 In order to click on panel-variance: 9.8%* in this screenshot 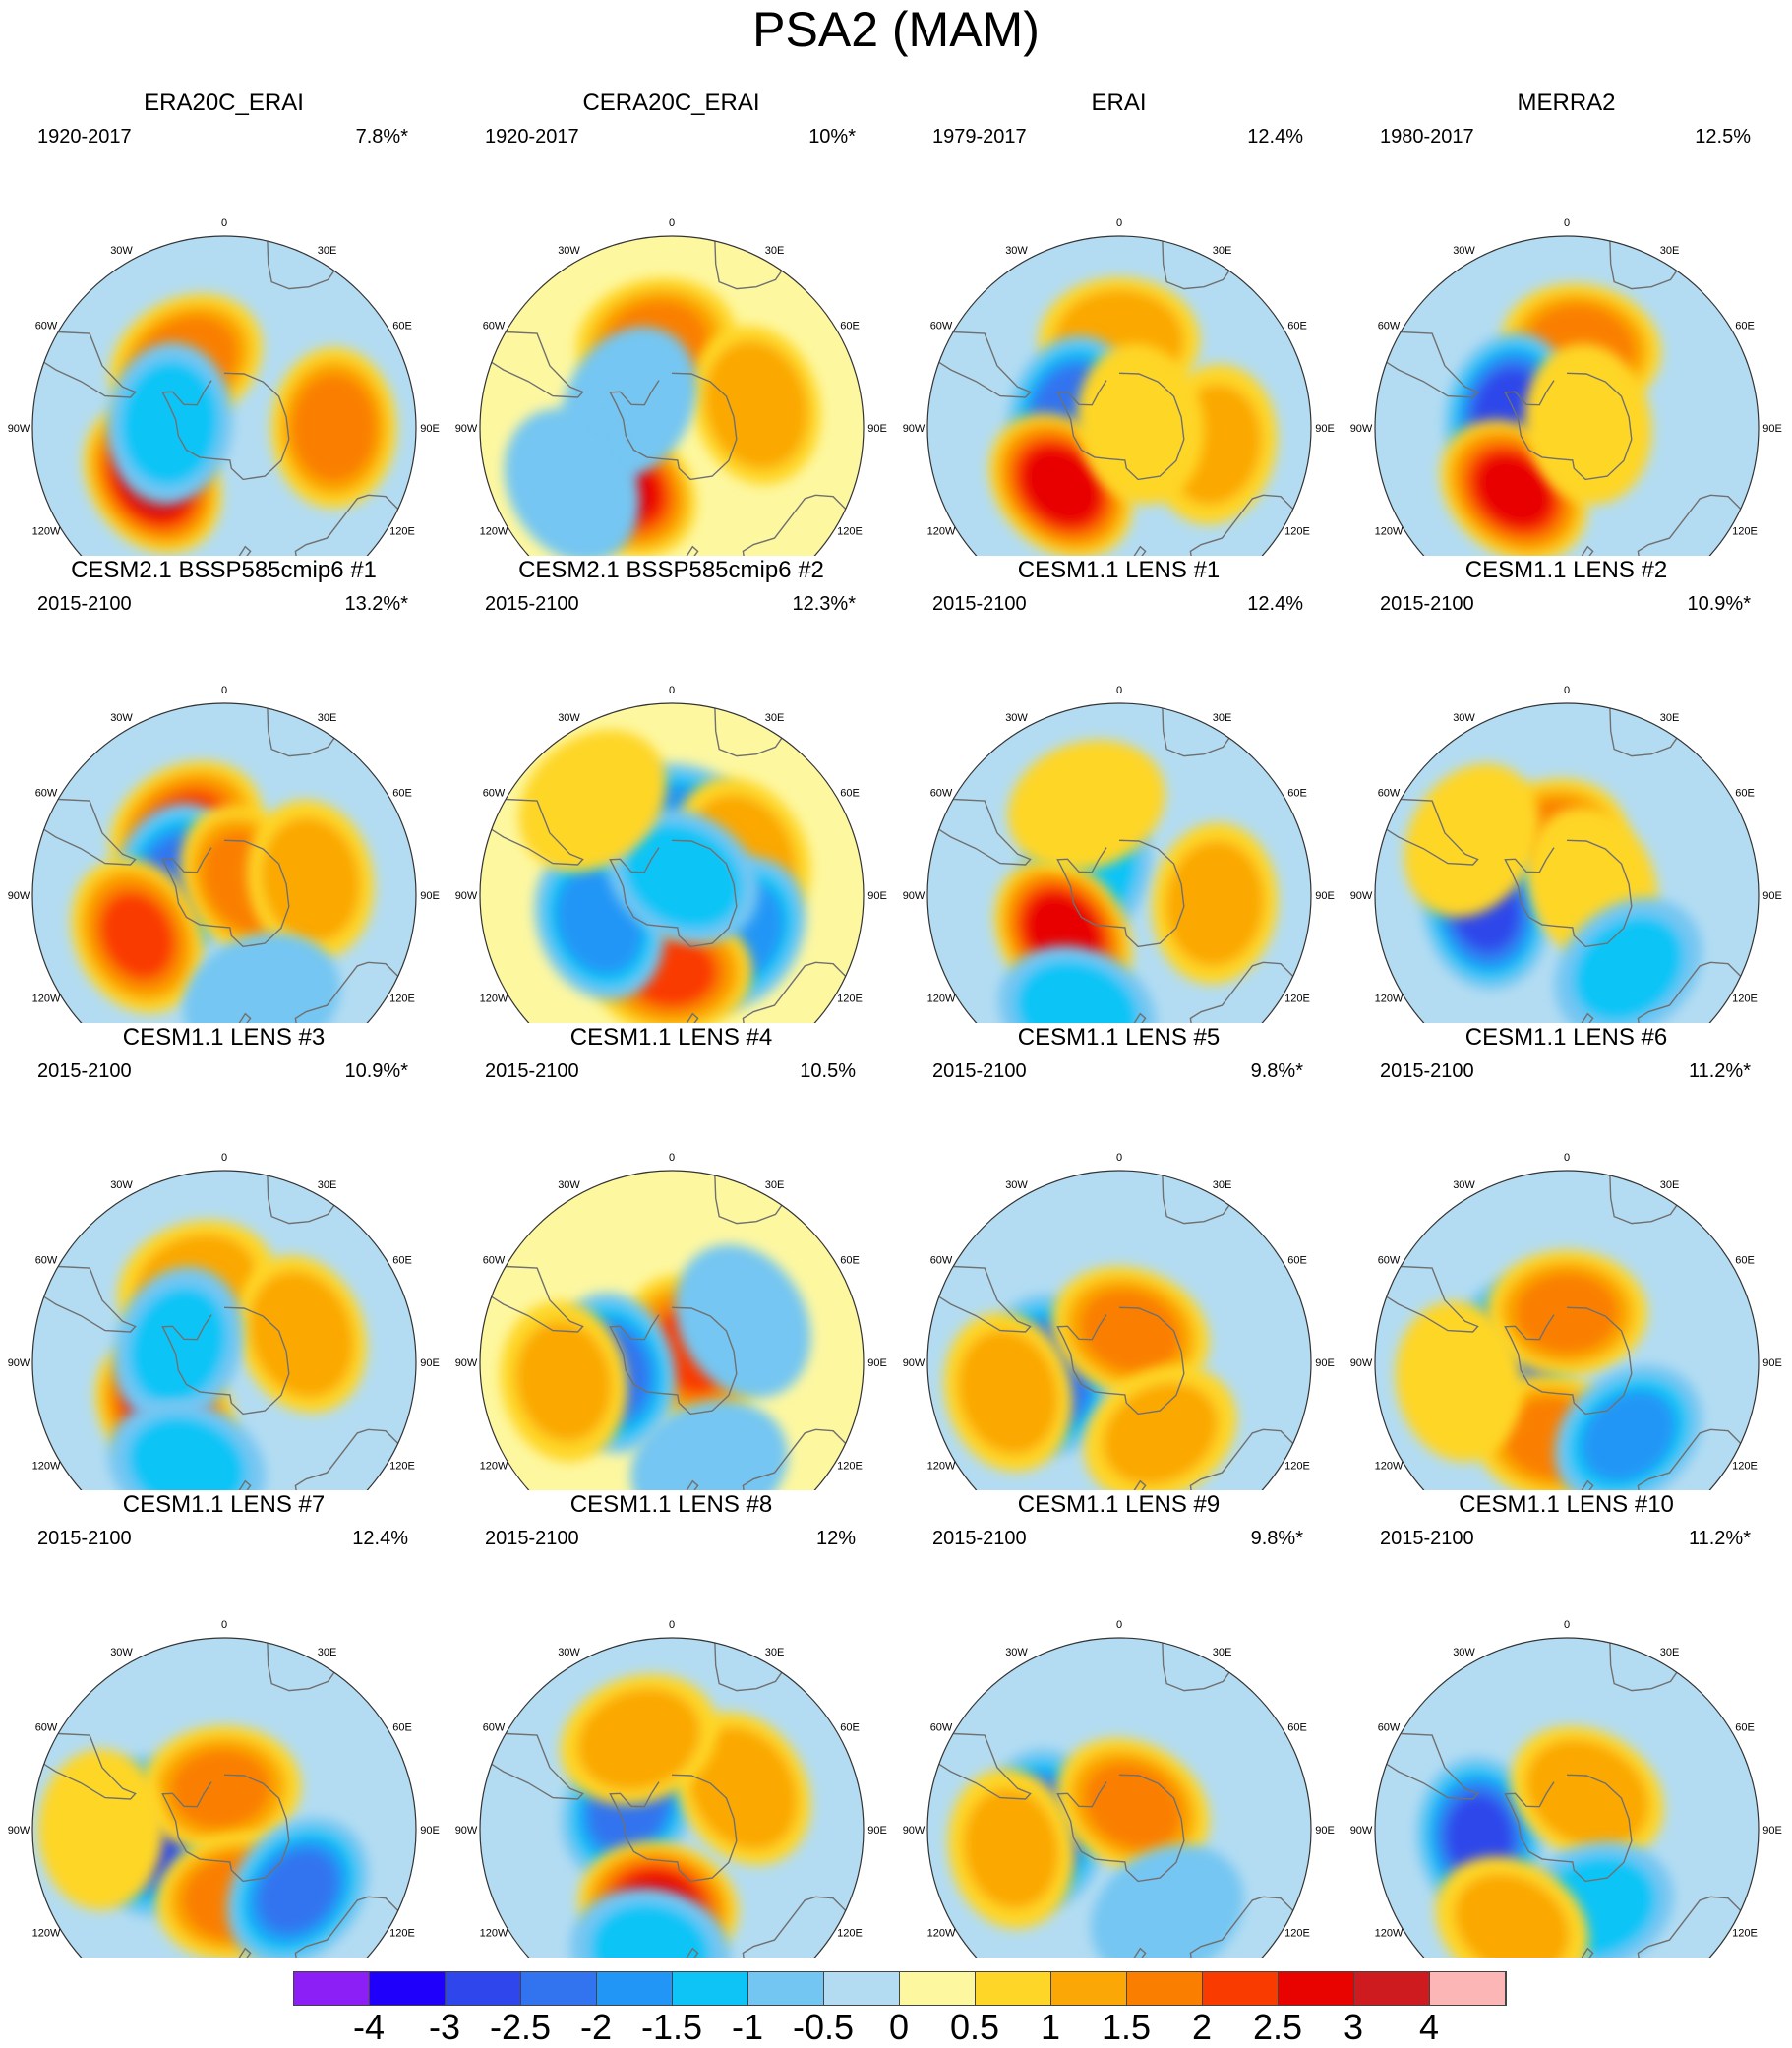, I will do `click(1276, 1071)`.